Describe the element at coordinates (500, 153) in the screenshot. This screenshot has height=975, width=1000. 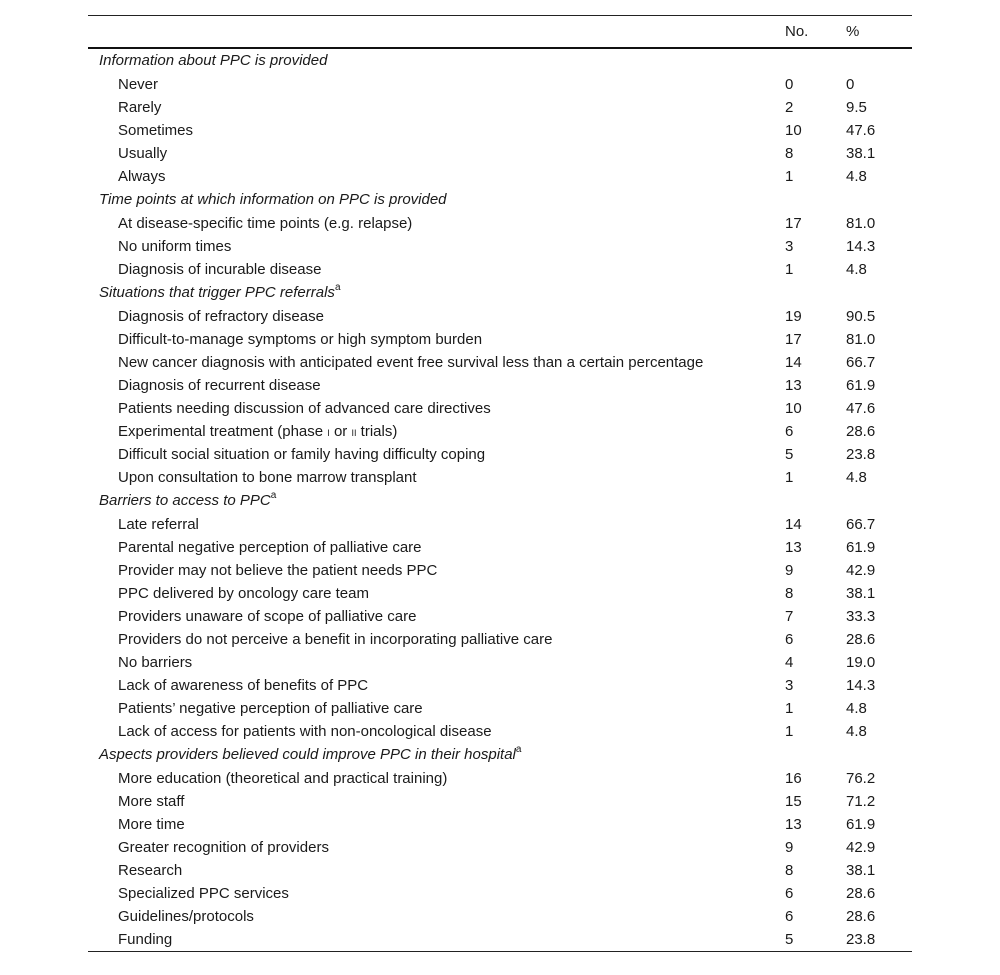
I see `table-row: Usually 8 38.1` at that location.